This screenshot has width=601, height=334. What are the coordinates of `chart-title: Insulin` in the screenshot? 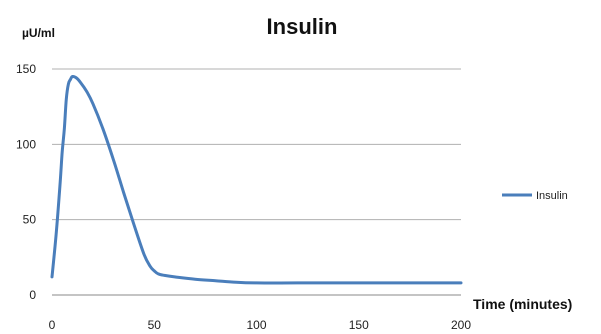 It's located at (302, 26).